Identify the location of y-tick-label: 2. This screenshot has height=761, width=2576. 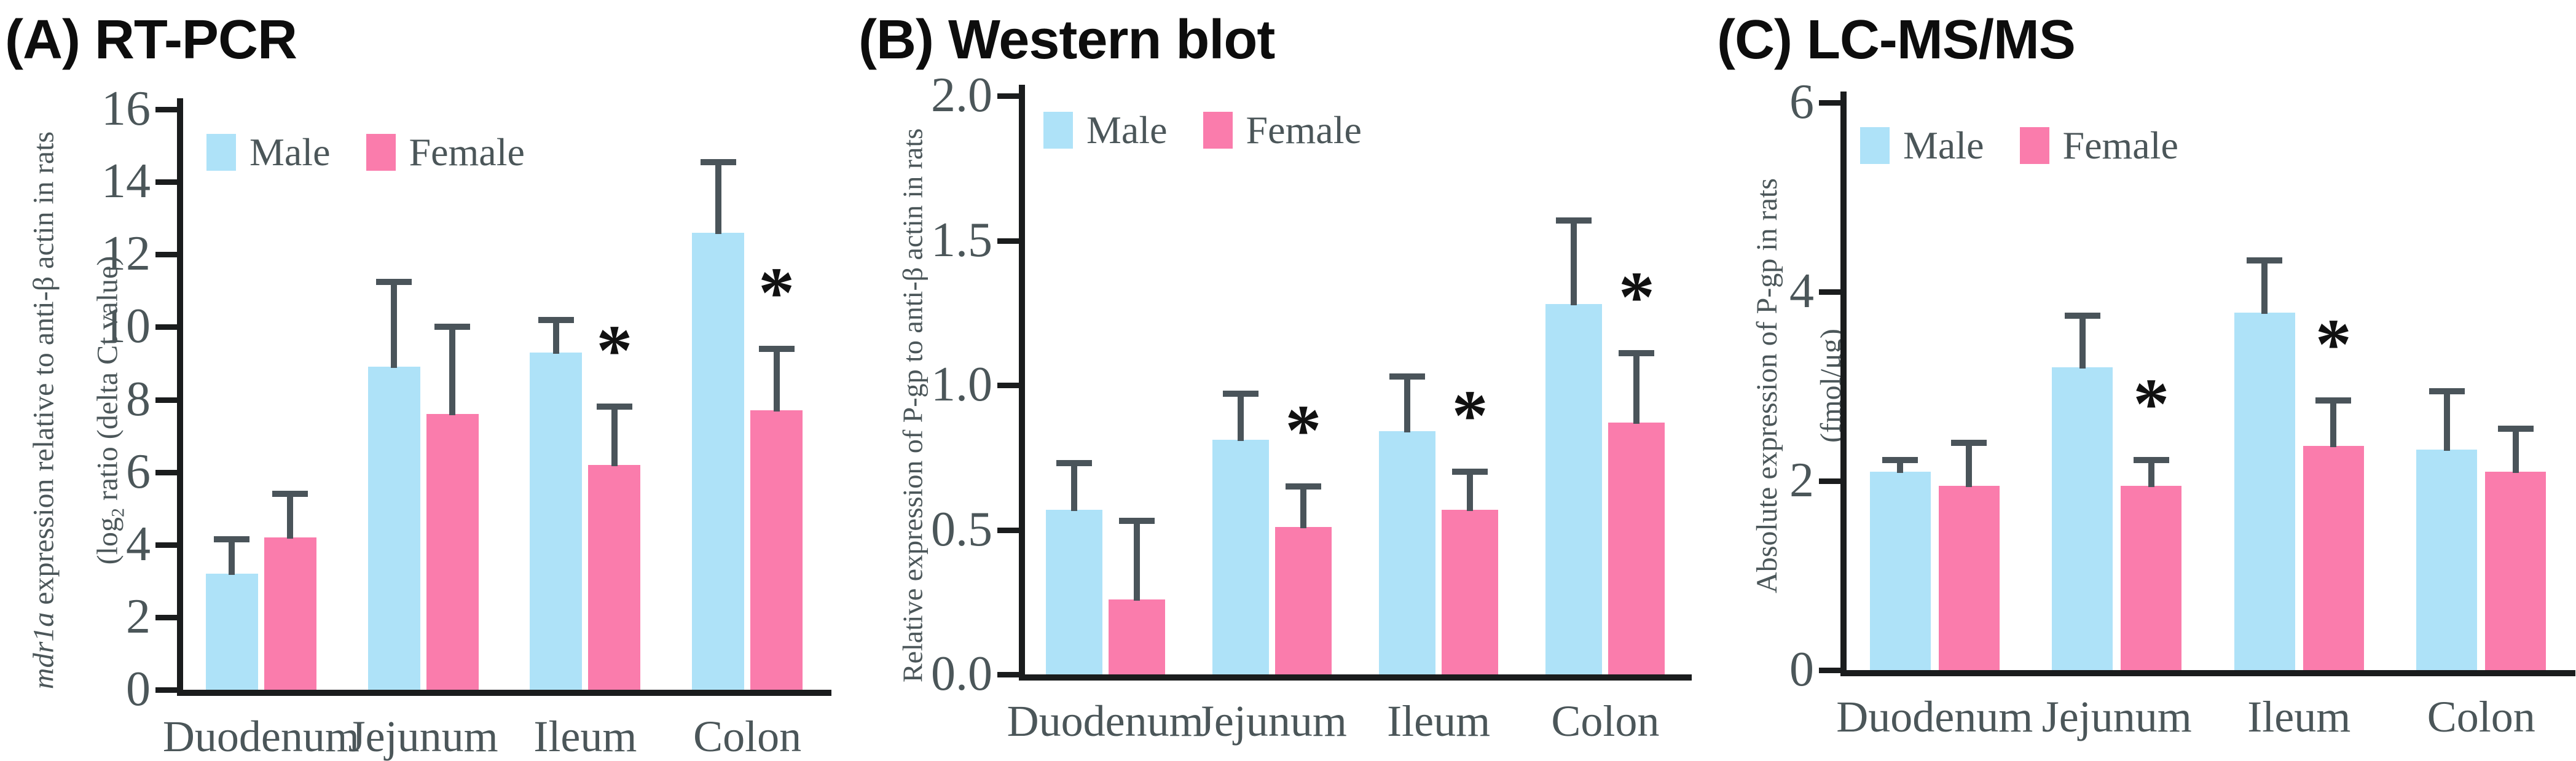
(138, 616).